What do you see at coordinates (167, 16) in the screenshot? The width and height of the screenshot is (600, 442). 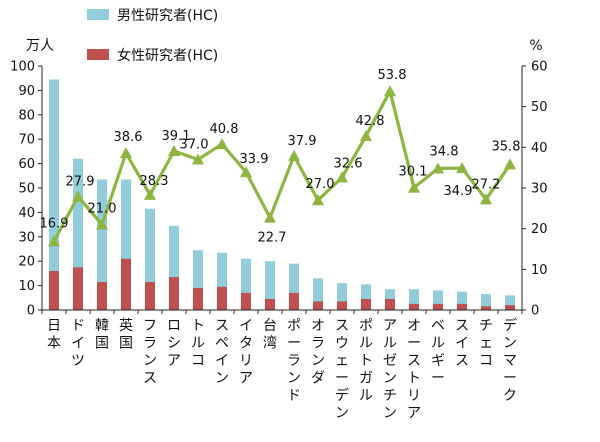 I see `legend-label: 男性研究者(HC)` at bounding box center [167, 16].